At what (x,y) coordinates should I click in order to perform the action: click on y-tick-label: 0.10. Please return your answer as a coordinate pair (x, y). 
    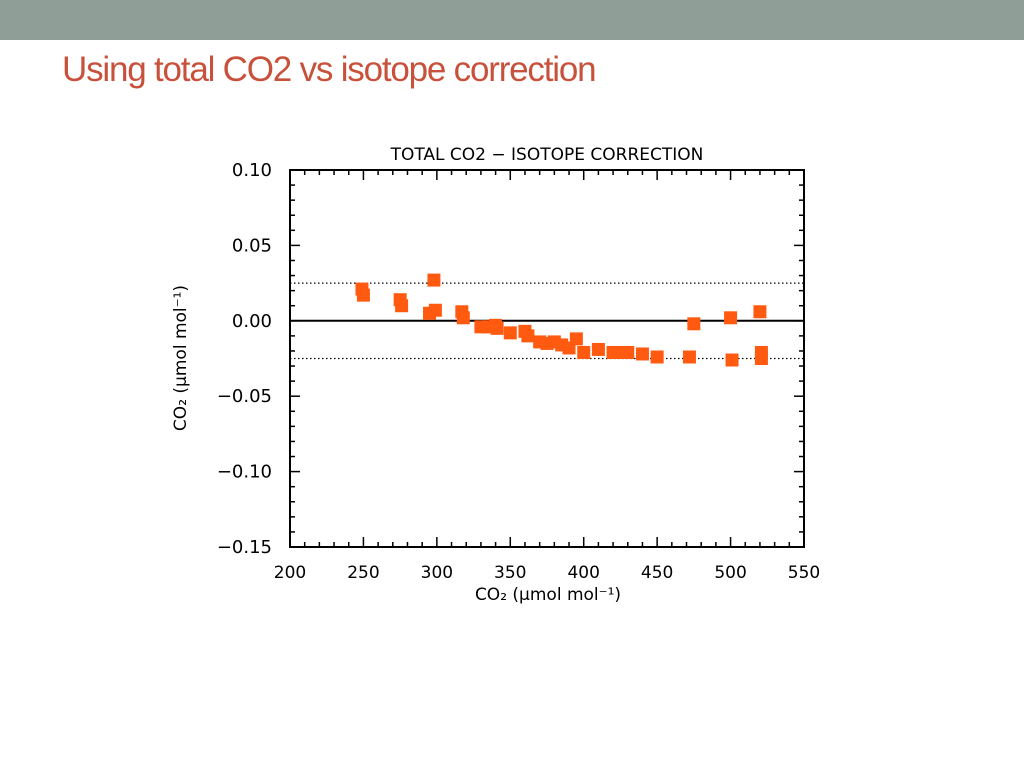
    Looking at the image, I should click on (252, 170).